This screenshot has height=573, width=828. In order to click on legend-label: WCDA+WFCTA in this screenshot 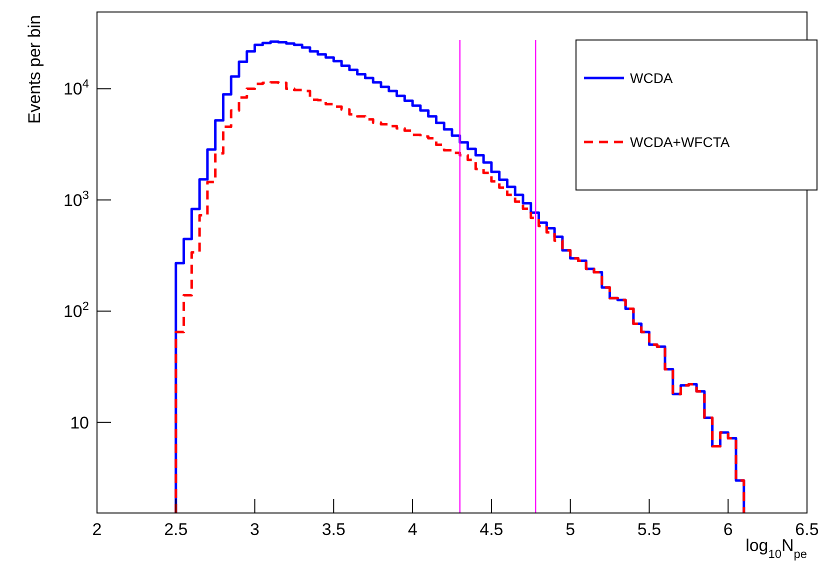, I will do `click(680, 142)`.